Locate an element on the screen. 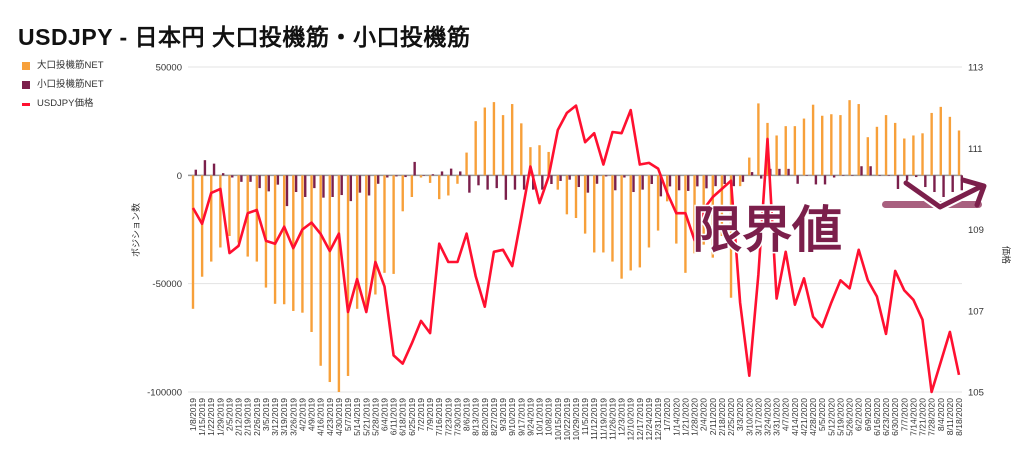 Image resolution: width=1024 pixels, height=462 pixels. x-tick-label: 3/26/2019 is located at coordinates (293, 417).